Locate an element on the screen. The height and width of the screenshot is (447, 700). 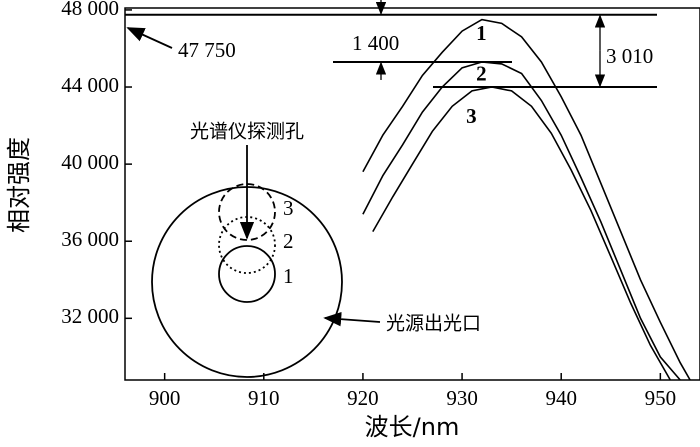
inset-label: 2 is located at coordinates (288, 241).